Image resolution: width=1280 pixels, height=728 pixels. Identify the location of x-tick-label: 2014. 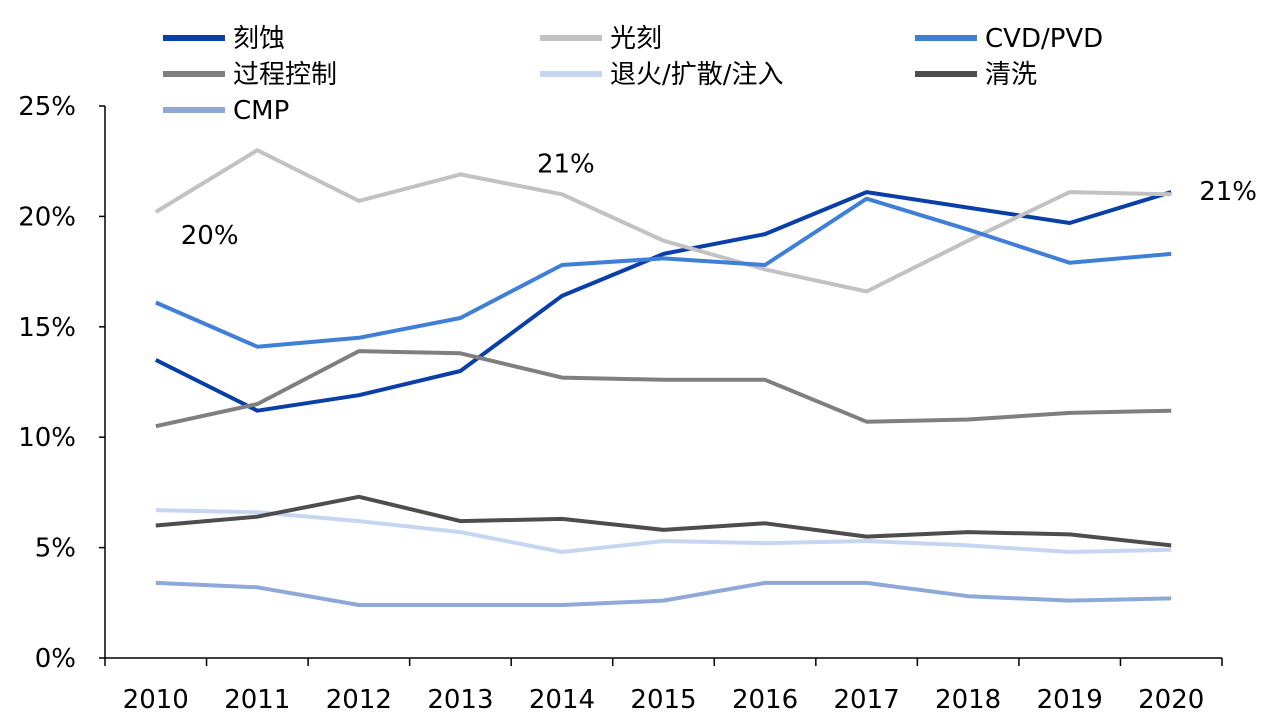
(562, 700).